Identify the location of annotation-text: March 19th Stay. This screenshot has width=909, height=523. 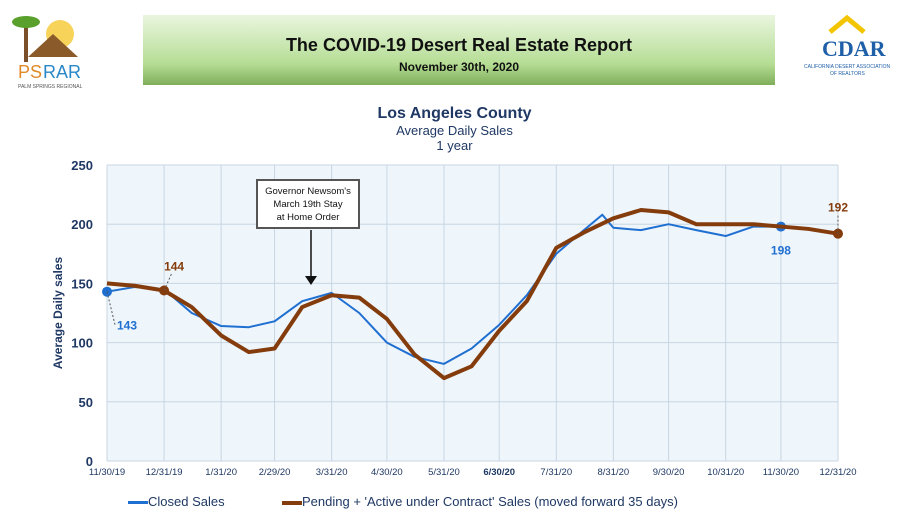
(307, 204).